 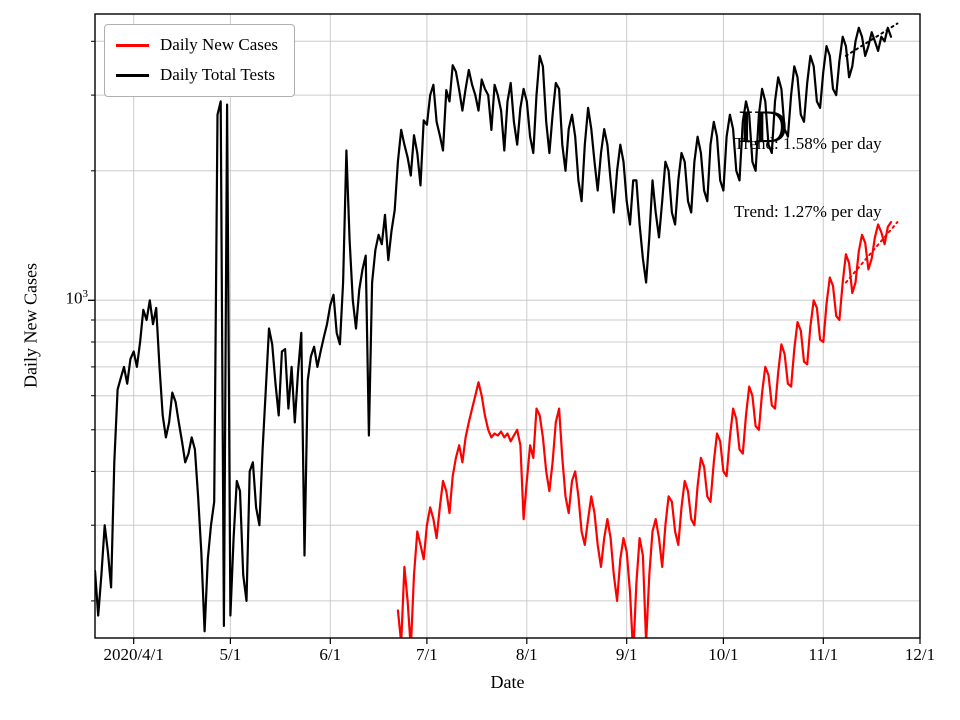 I want to click on legend-label-daily-total-tests: Daily Total Tests, so click(x=218, y=75).